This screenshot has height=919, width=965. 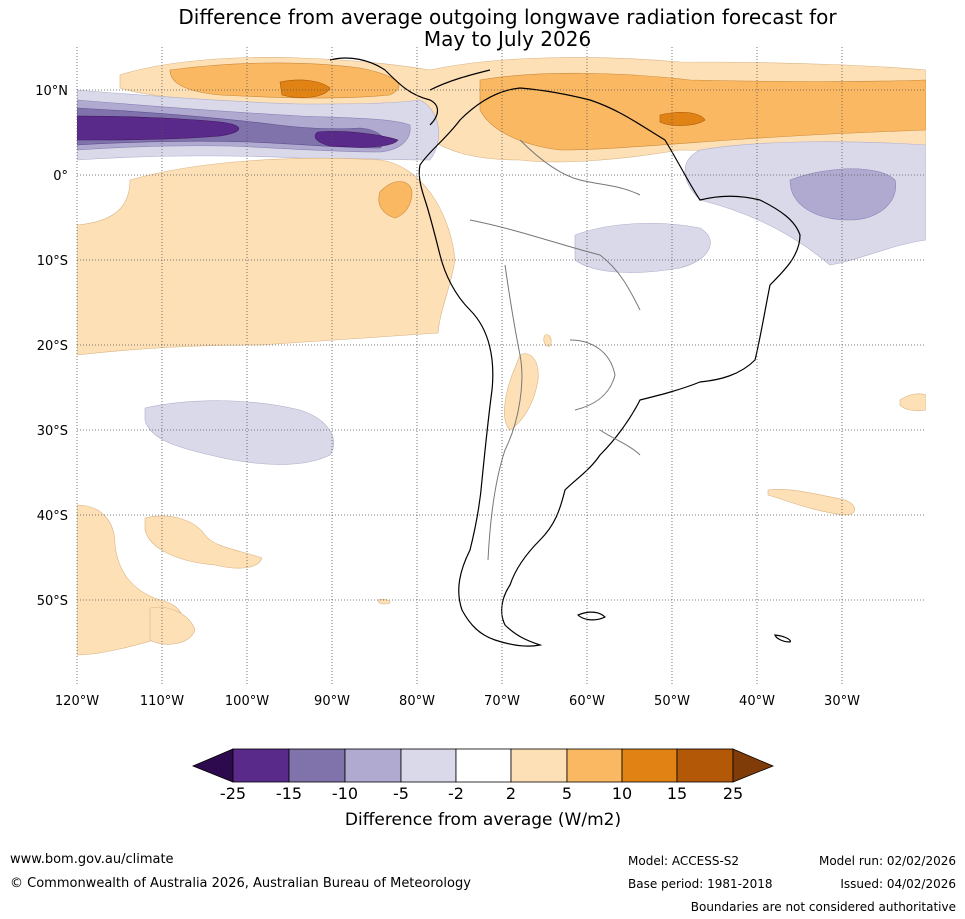 What do you see at coordinates (898, 884) in the screenshot?
I see `issued-date: Issued: 04/02/2026` at bounding box center [898, 884].